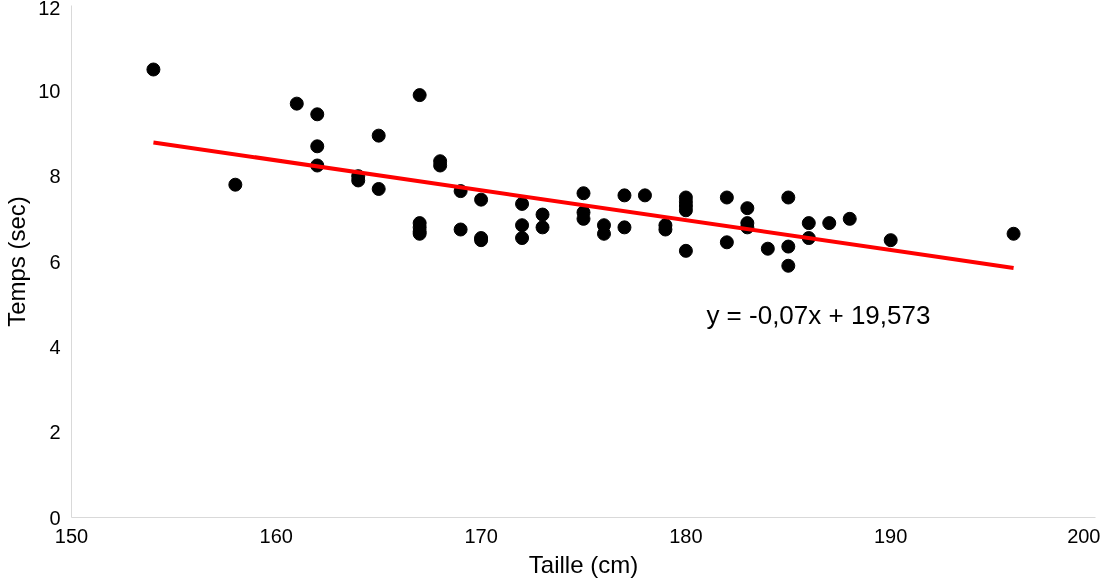 This screenshot has height=584, width=1113. Describe the element at coordinates (276, 535) in the screenshot. I see `x-tick-label: 160` at that location.